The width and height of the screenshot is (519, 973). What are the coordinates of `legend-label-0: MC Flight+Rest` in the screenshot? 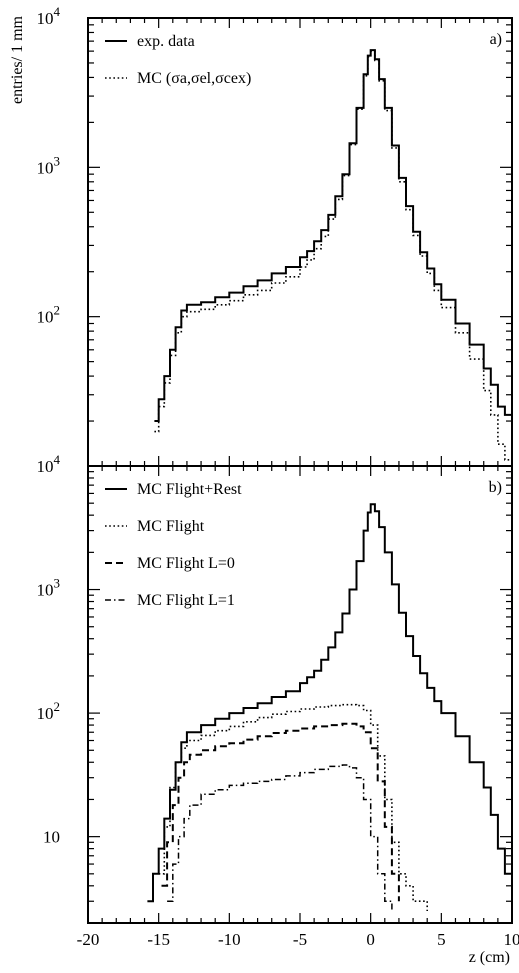 It's located at (189, 489).